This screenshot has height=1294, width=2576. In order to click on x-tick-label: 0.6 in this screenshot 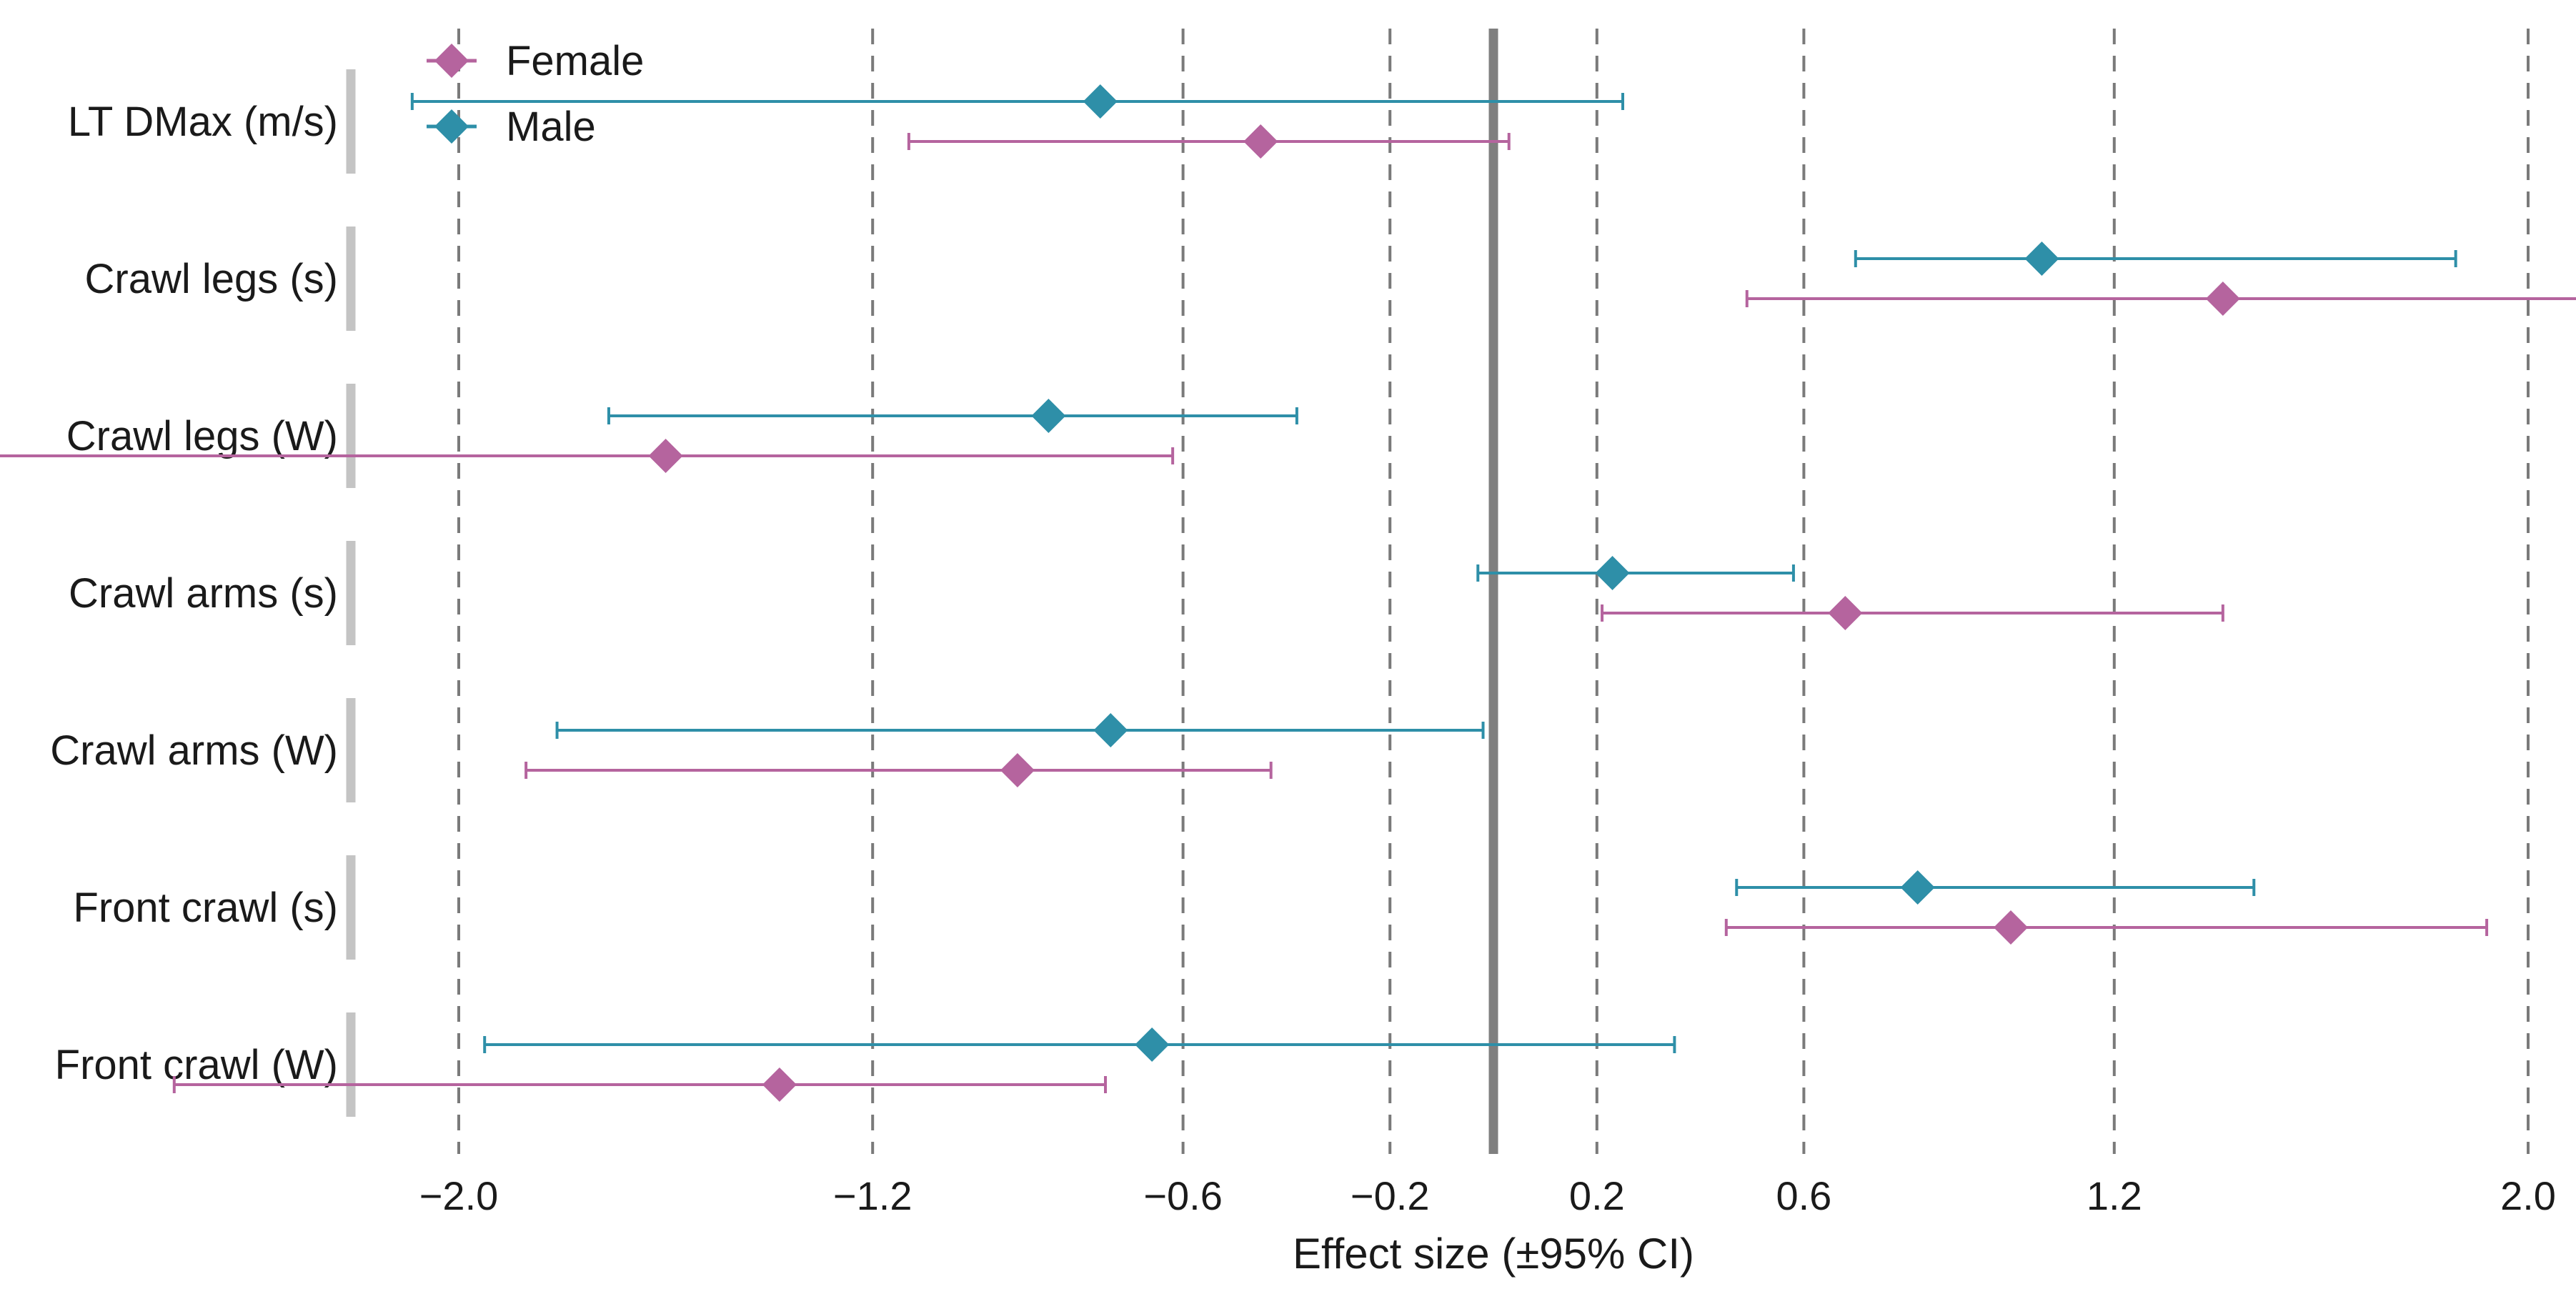, I will do `click(1803, 1195)`.